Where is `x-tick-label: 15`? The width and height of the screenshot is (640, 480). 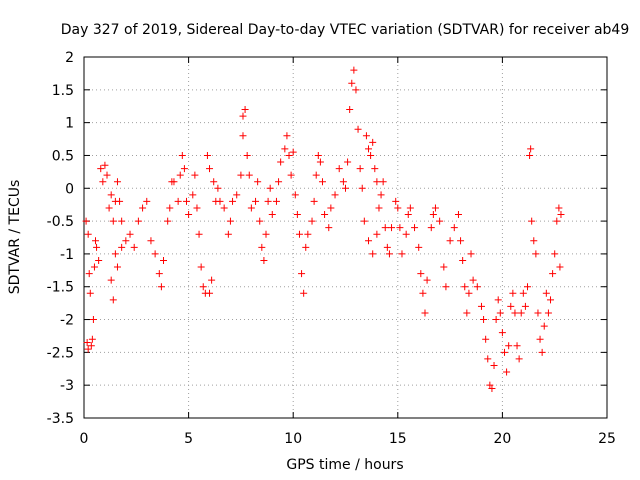
x-tick-label: 15 is located at coordinates (398, 439).